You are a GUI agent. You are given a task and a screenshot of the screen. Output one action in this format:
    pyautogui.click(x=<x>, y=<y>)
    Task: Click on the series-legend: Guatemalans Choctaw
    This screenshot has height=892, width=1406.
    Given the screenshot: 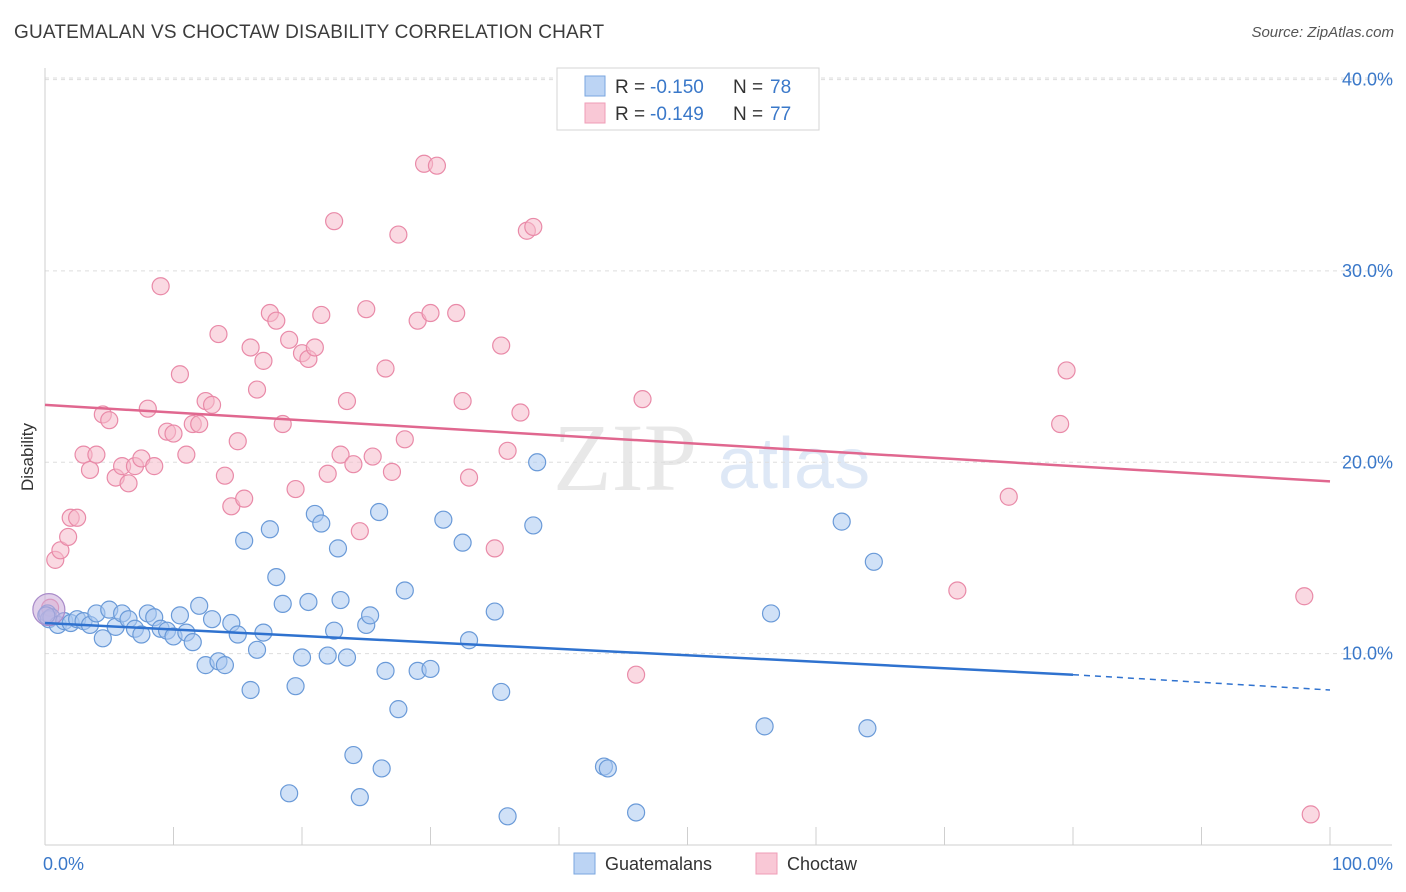 What is the action you would take?
    pyautogui.click(x=715, y=863)
    